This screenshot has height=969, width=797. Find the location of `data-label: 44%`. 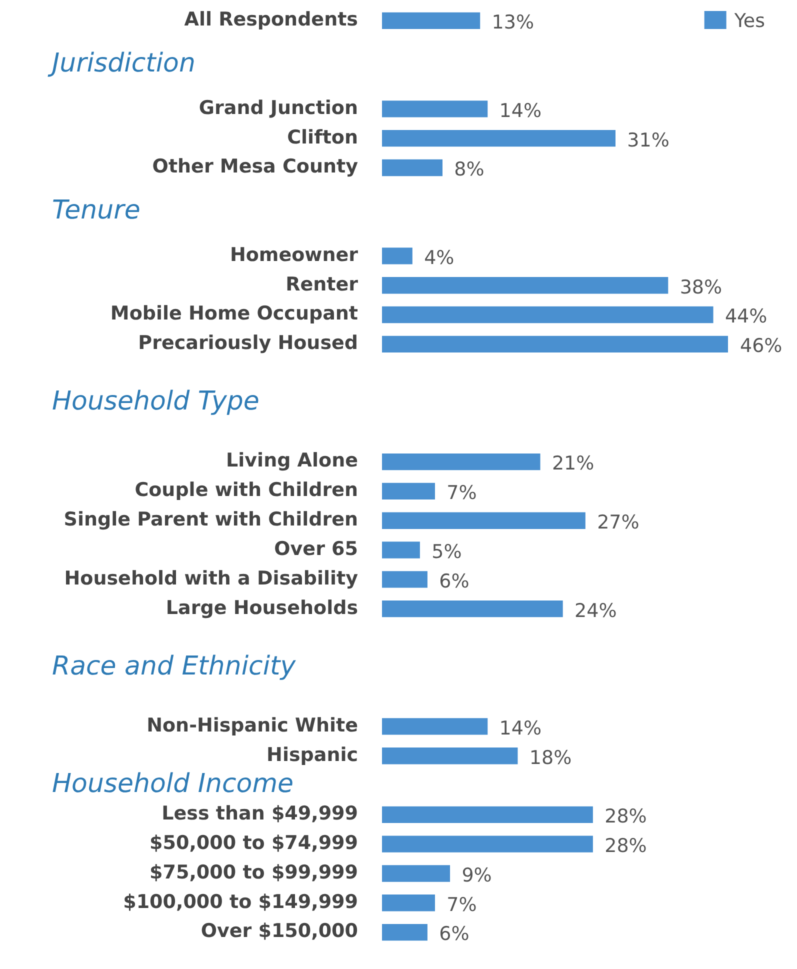

data-label: 44% is located at coordinates (746, 317).